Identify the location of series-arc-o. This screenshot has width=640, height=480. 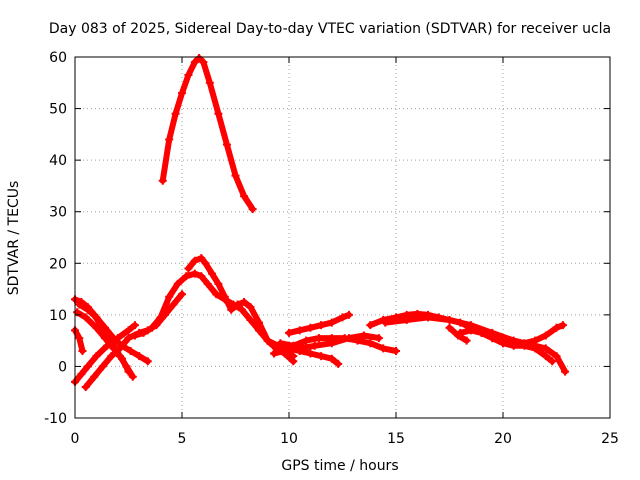
(458, 334).